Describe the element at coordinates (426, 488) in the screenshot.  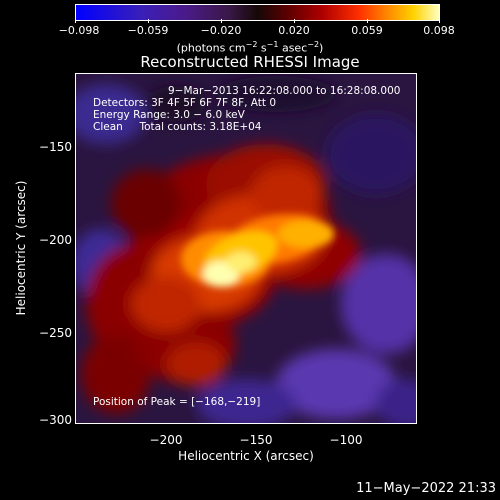
I see `footer-timestamp: 11−May−2022 21:33` at that location.